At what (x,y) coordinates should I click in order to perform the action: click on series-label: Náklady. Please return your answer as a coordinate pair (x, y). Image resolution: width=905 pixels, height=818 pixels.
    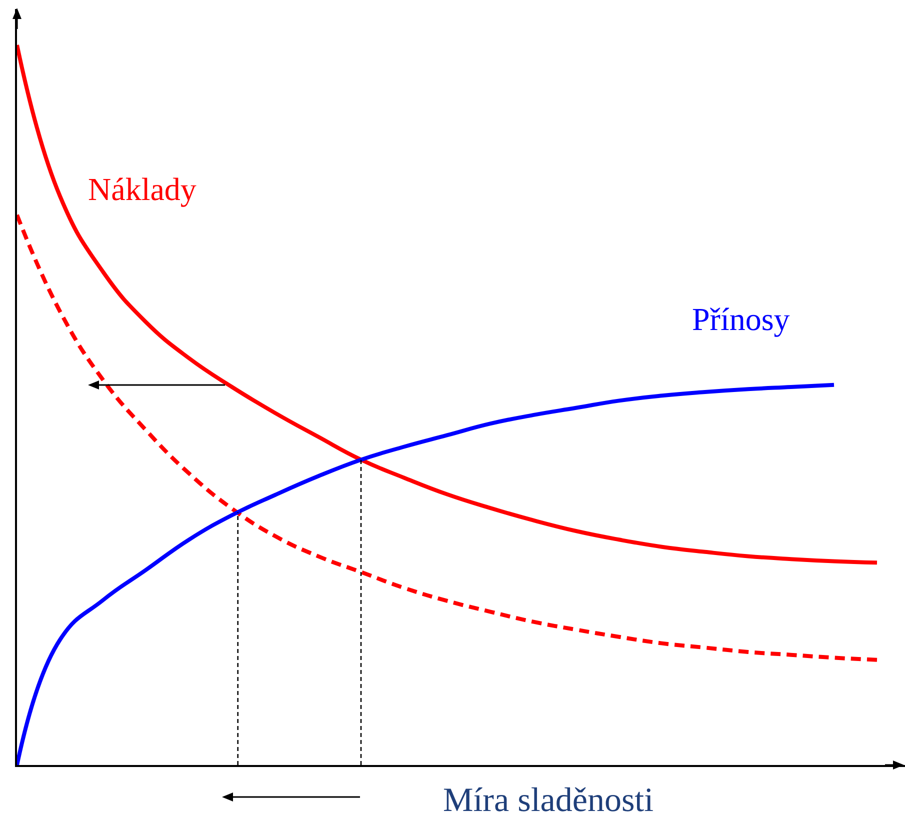
    Looking at the image, I should click on (142, 189).